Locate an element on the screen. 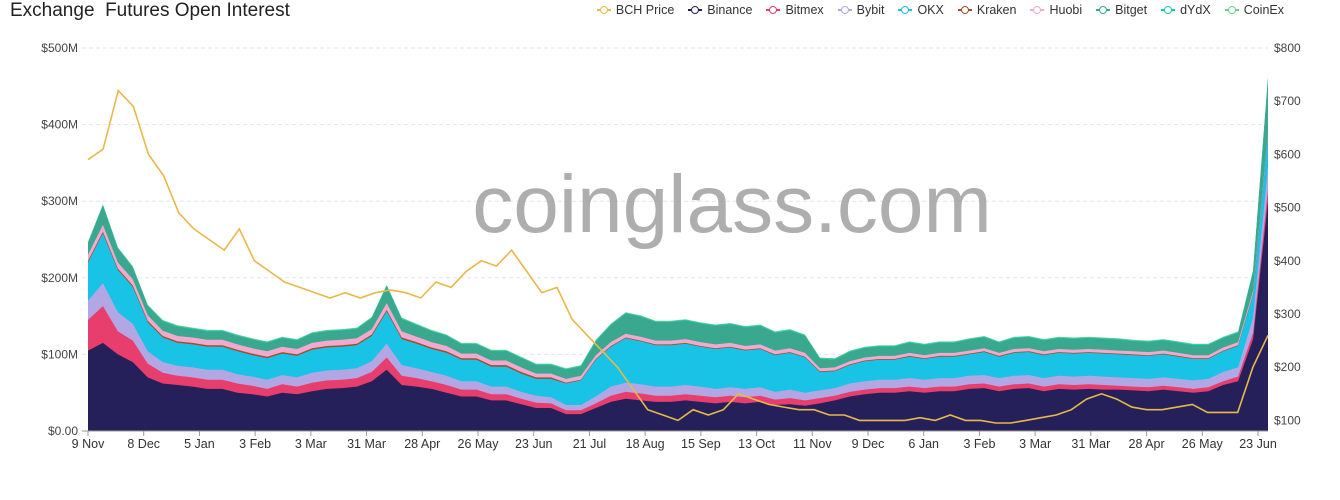  legend-item-coinex: CoinEx is located at coordinates (1254, 10).